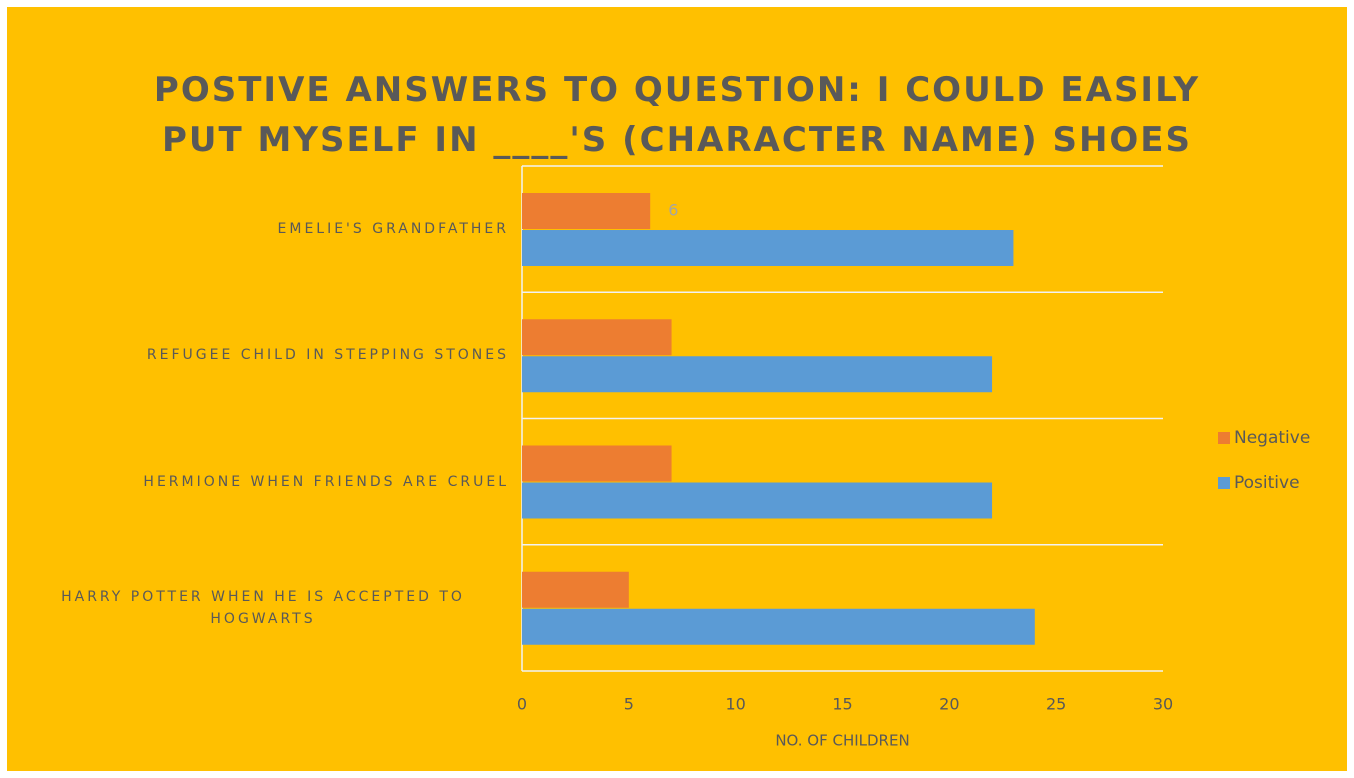 Image resolution: width=1354 pixels, height=778 pixels. I want to click on y-tick-label: HERMIONE WHEN FRIENDS ARE CRUEL, so click(326, 481).